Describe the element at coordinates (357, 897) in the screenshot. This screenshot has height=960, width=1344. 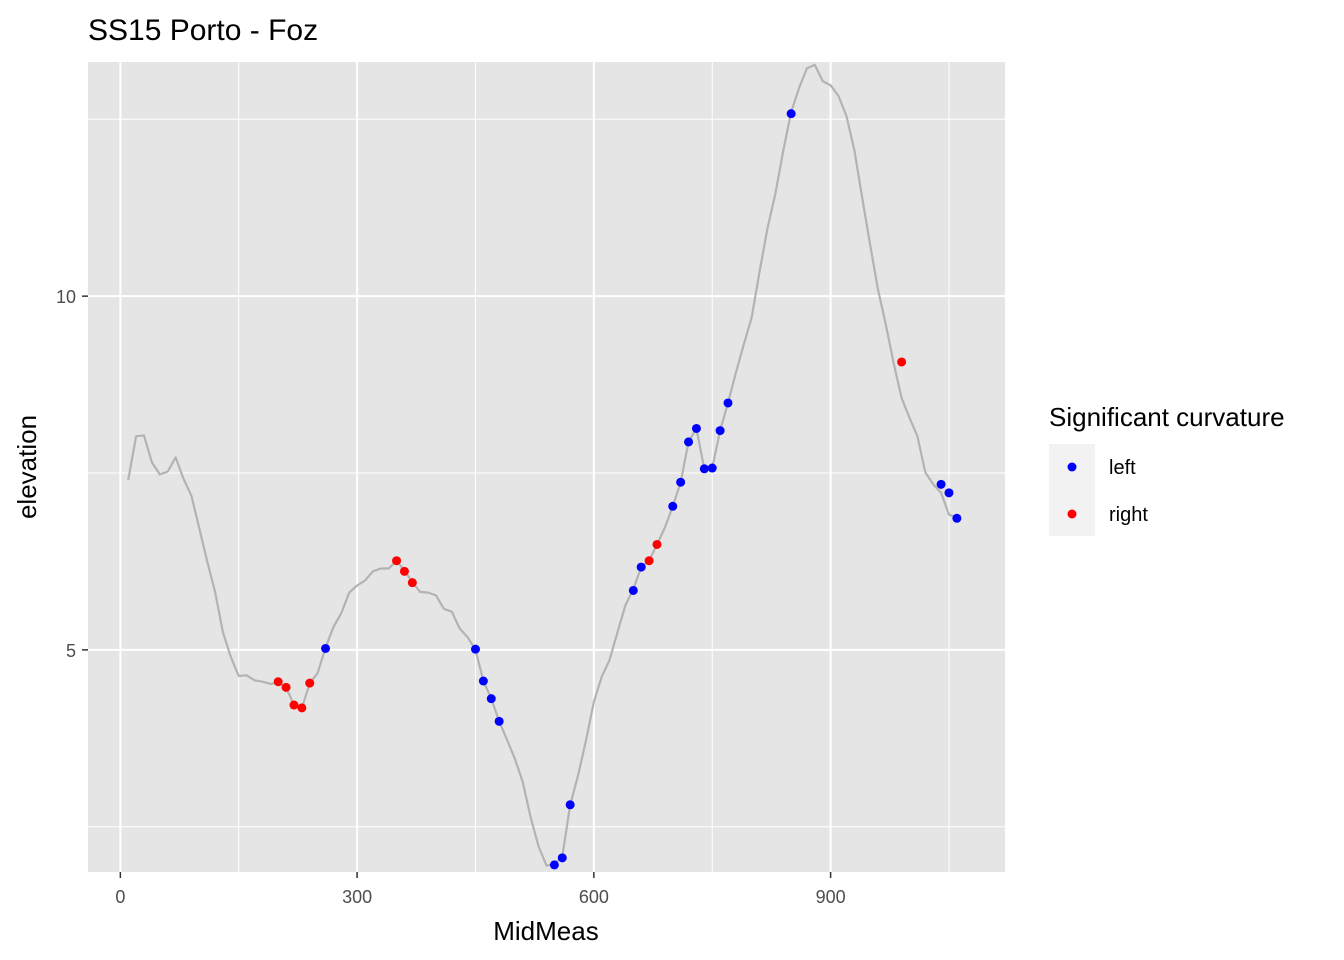
I see `x-tick-label: 300` at that location.